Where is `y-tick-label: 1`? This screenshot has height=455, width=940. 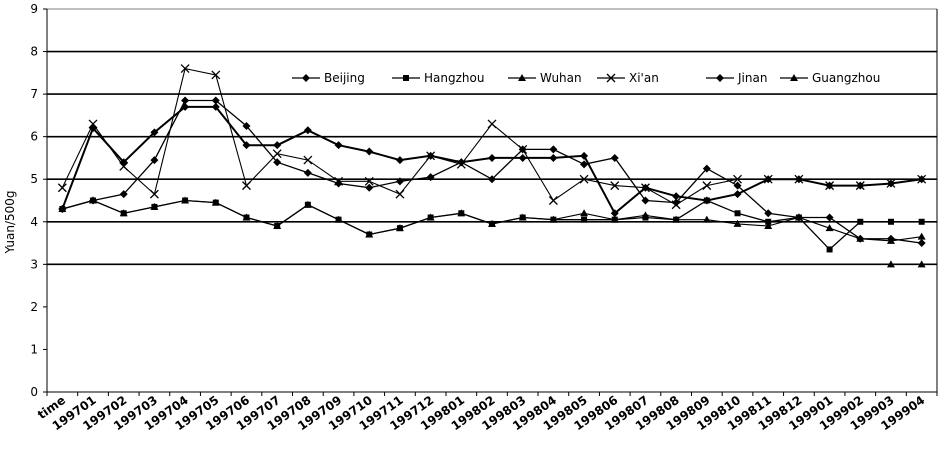
y-tick-label: 1 is located at coordinates (34, 349).